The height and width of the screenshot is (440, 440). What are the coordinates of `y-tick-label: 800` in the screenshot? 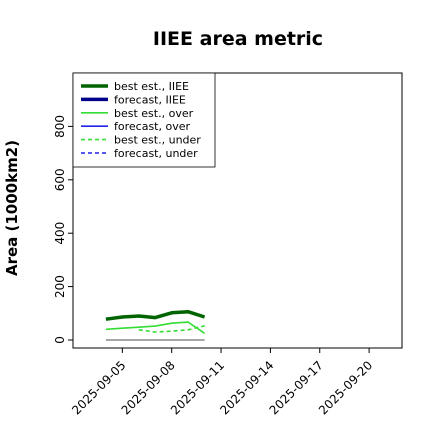 It's located at (60, 126).